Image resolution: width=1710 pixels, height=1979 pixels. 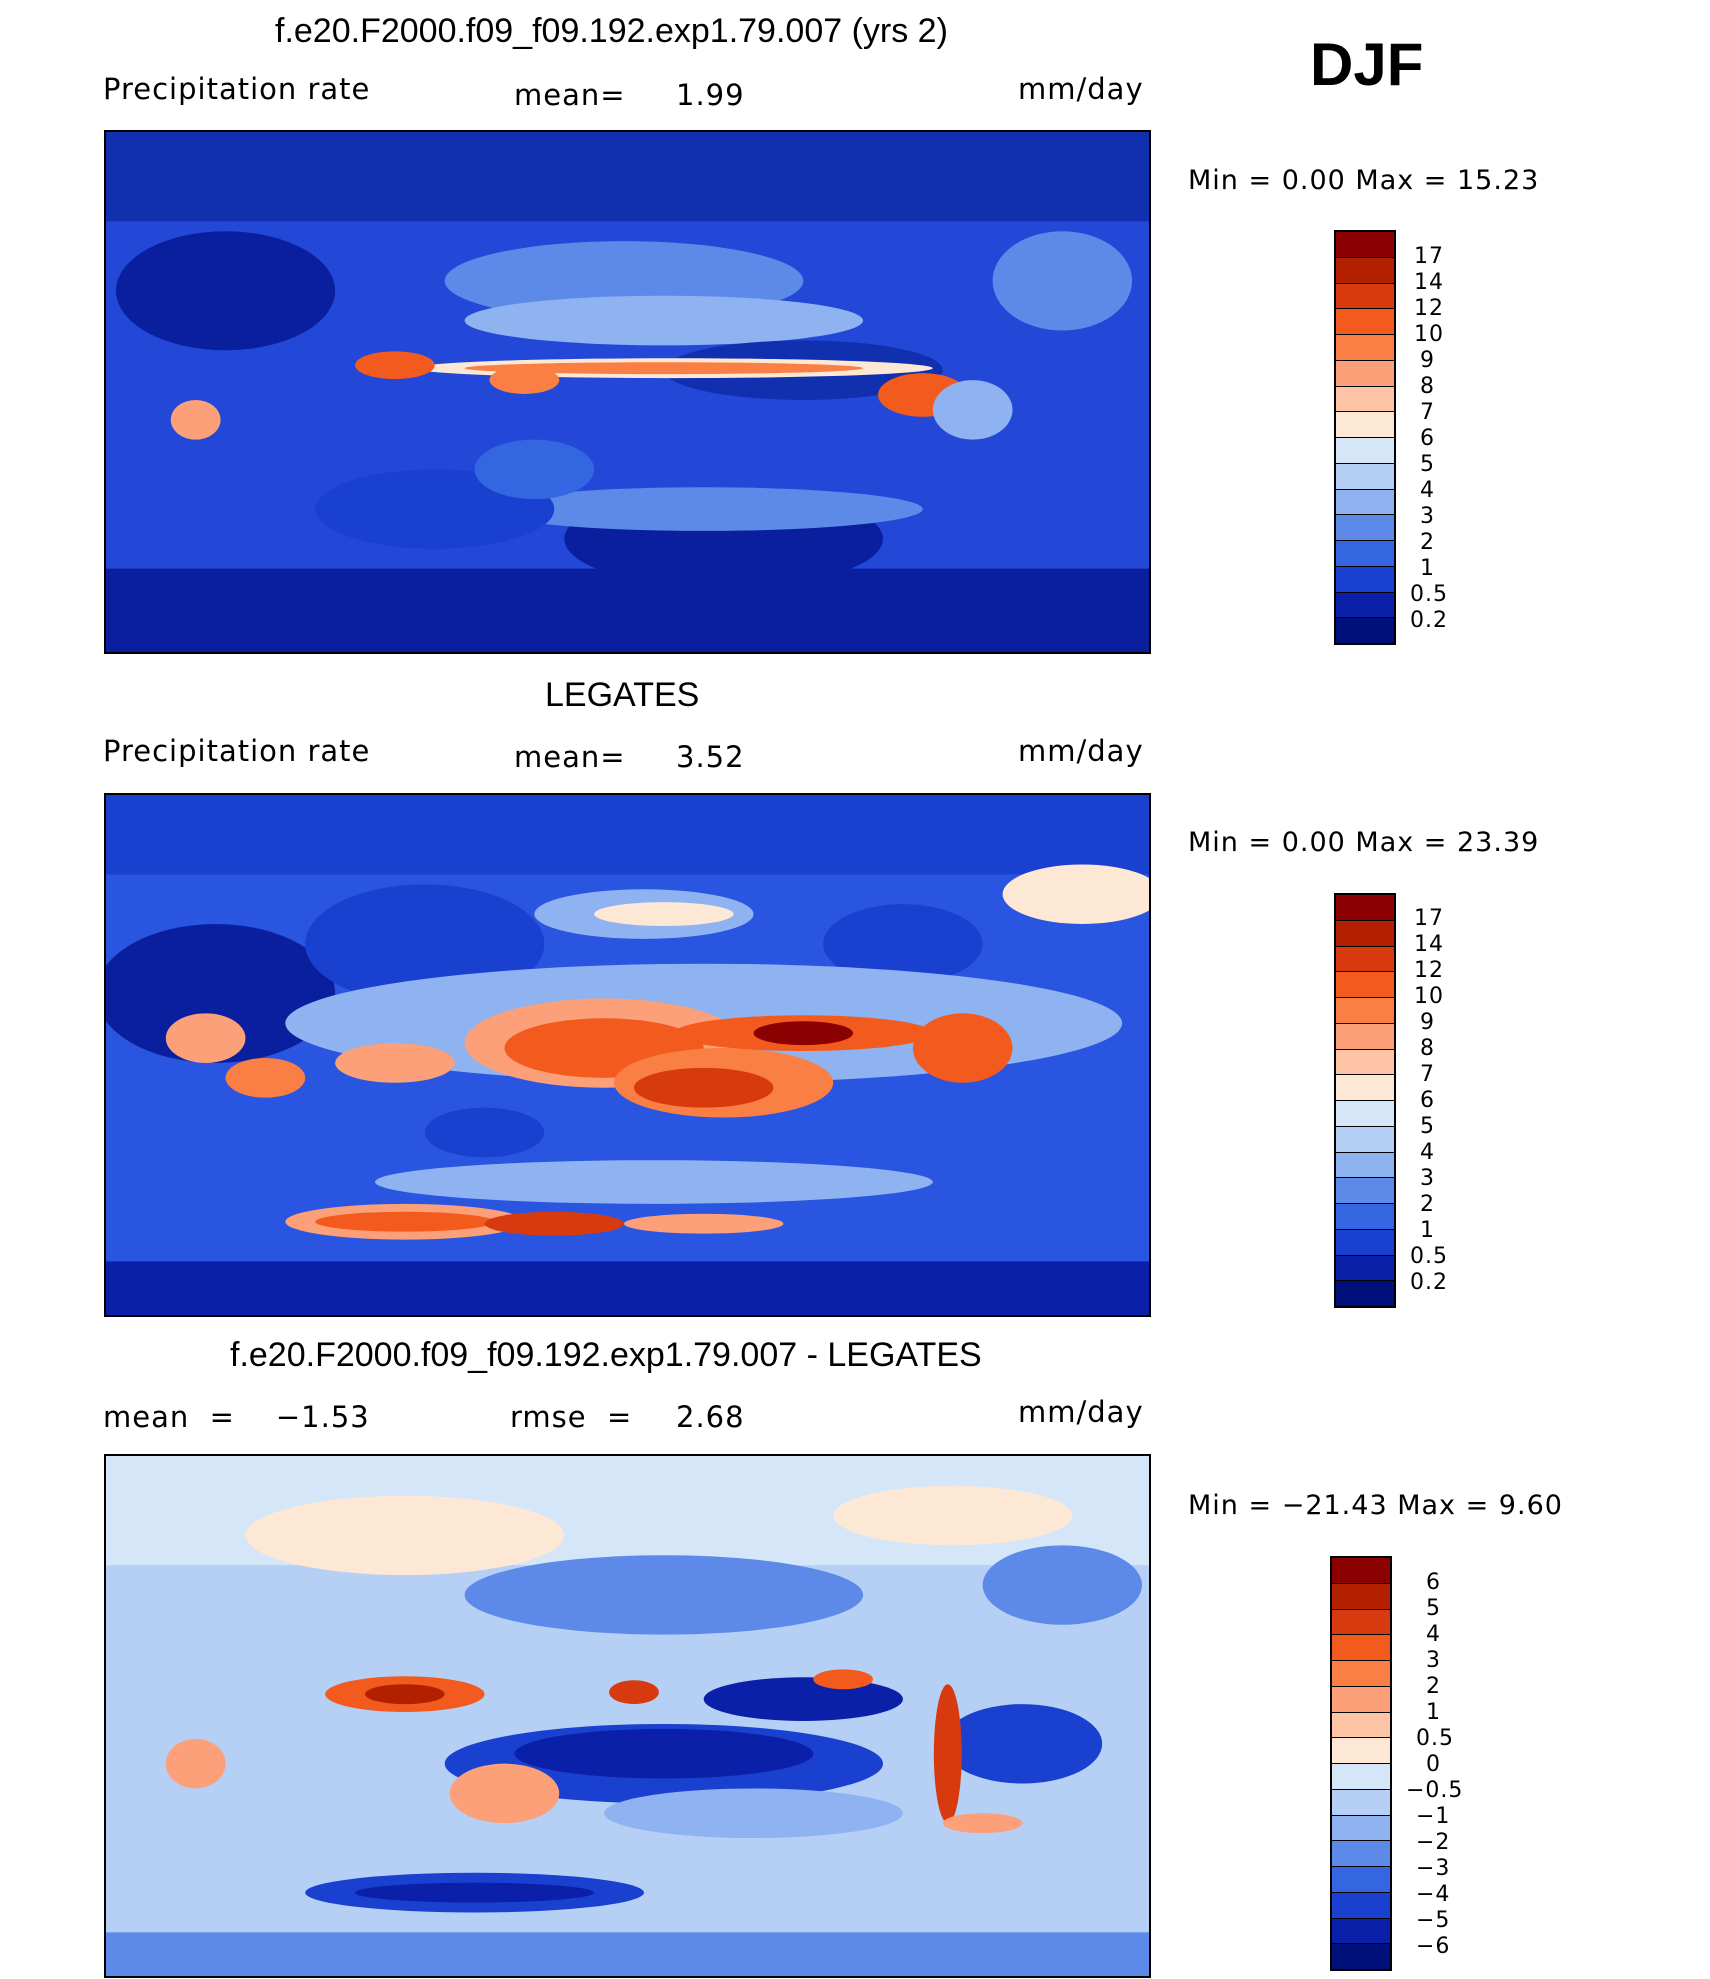 I want to click on colorbar-tick-label: −6, so click(x=1433, y=1946).